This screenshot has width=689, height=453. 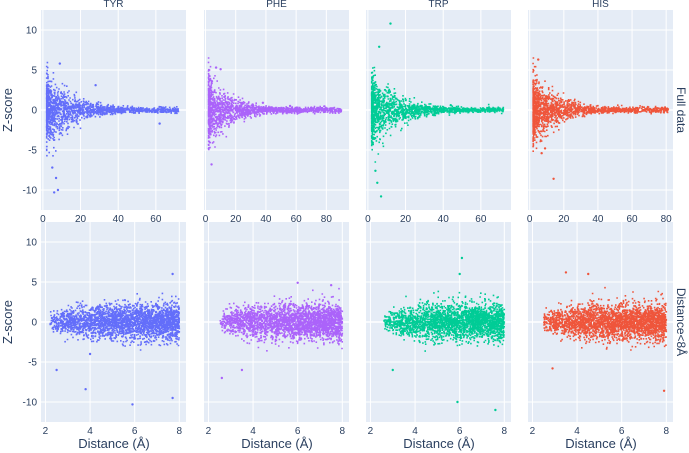 I want to click on panel-trp-full: TRP 0 20 40 60, so click(x=438, y=112).